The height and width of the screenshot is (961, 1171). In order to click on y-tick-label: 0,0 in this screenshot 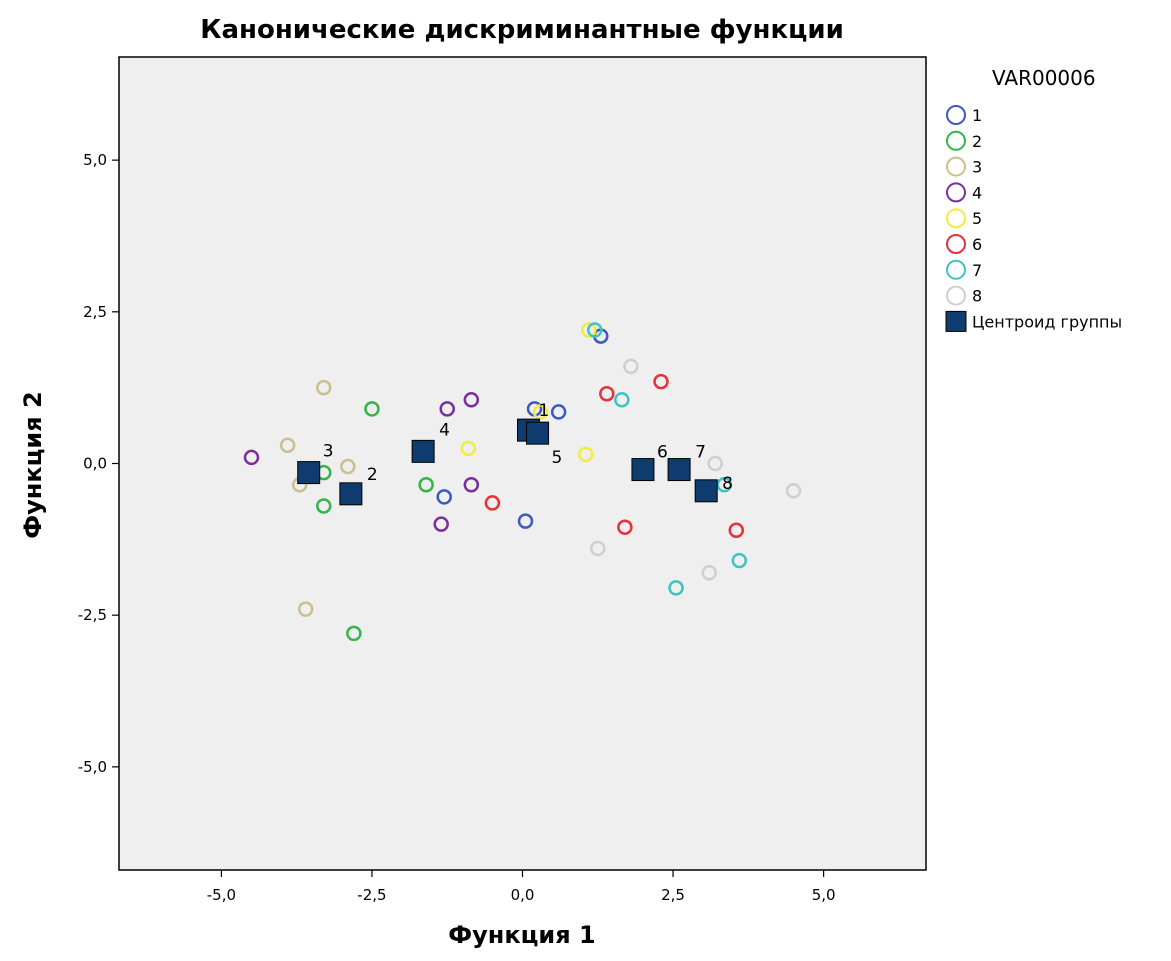, I will do `click(95, 464)`.